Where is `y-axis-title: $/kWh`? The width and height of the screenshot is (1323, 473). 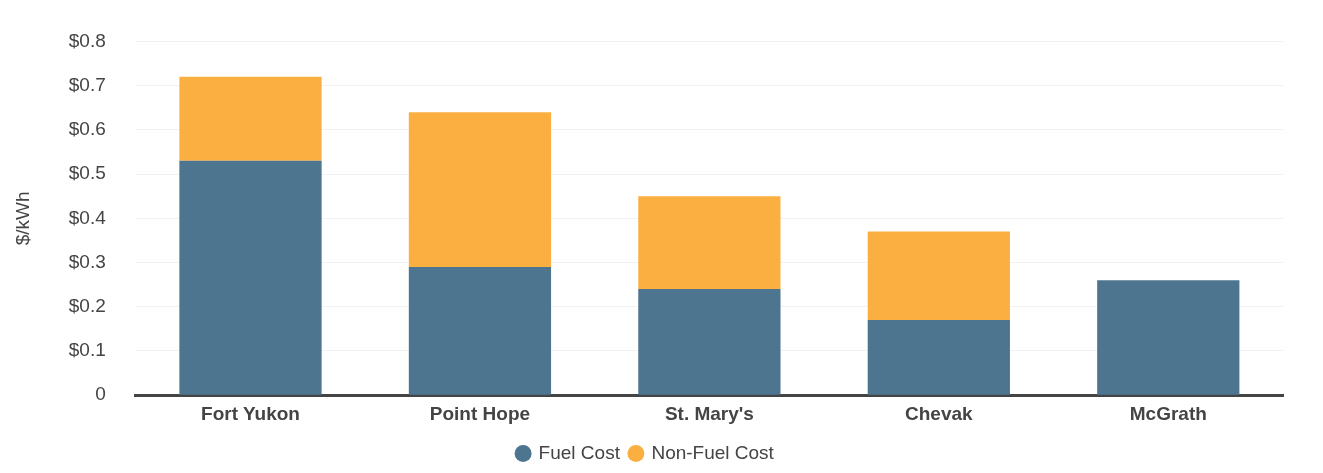 y-axis-title: $/kWh is located at coordinates (22, 218).